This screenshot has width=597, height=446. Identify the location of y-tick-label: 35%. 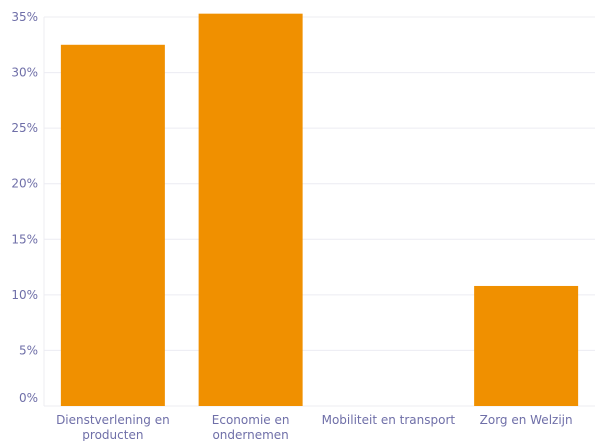
(24, 17).